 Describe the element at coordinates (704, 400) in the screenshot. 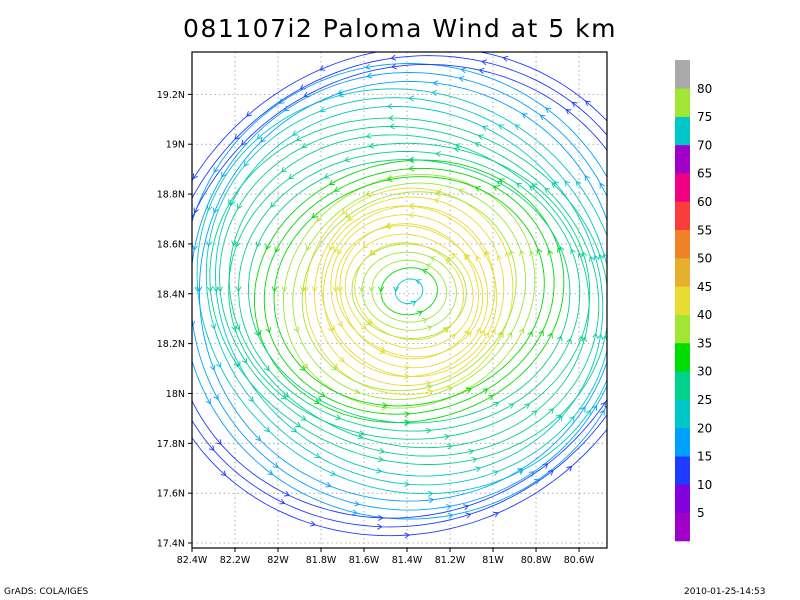

I see `colorbar-label: 25` at that location.